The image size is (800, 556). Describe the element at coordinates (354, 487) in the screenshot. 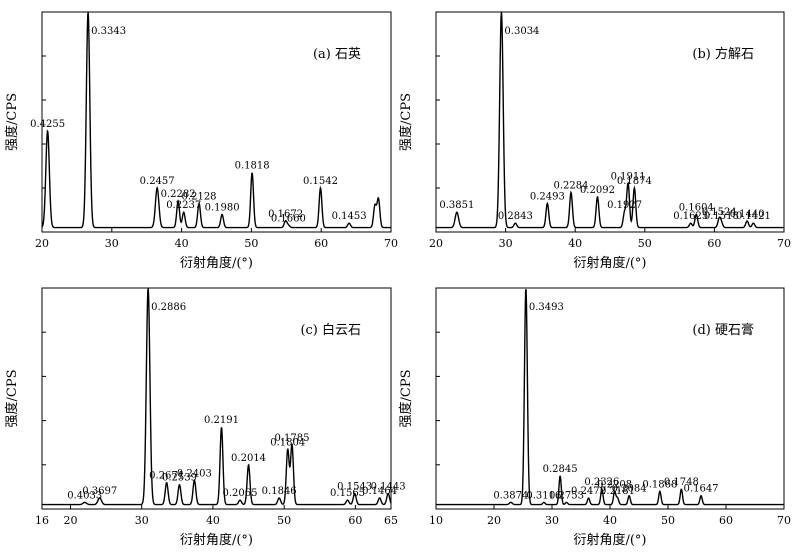

I see `peak-label: 0.1543` at that location.